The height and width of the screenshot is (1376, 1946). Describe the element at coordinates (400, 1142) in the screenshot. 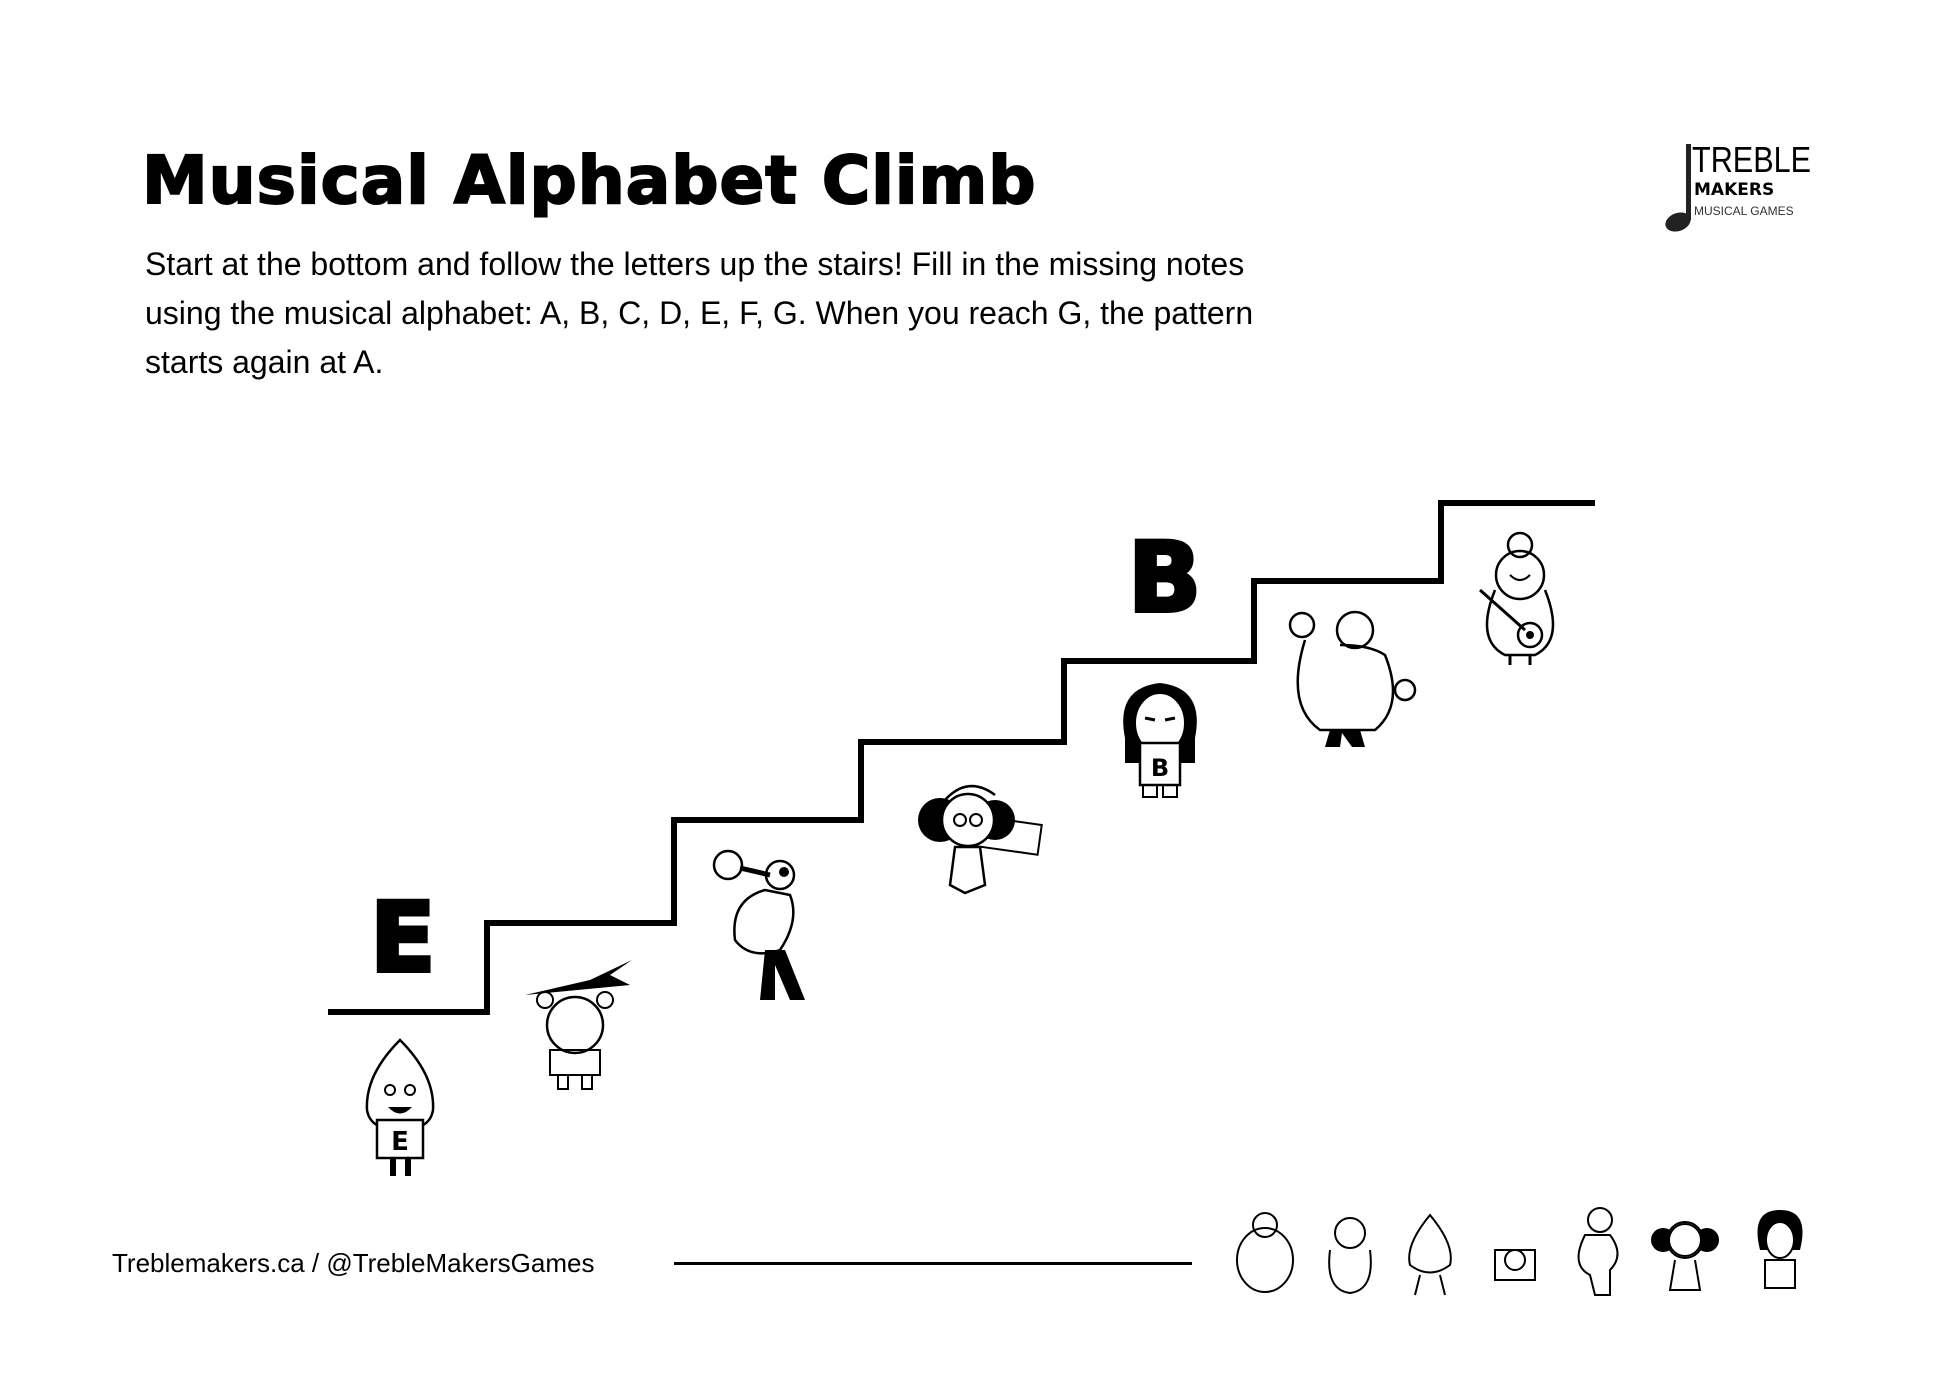

I see `sign-letter-e: E` at that location.